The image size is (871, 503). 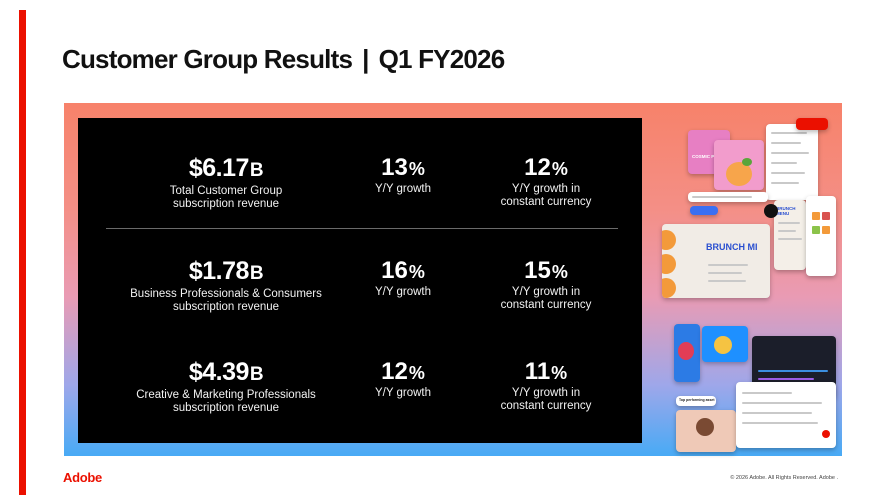 I want to click on cc-growth-business-consumers: 15% Y/Y growth in constant currency, so click(x=546, y=284).